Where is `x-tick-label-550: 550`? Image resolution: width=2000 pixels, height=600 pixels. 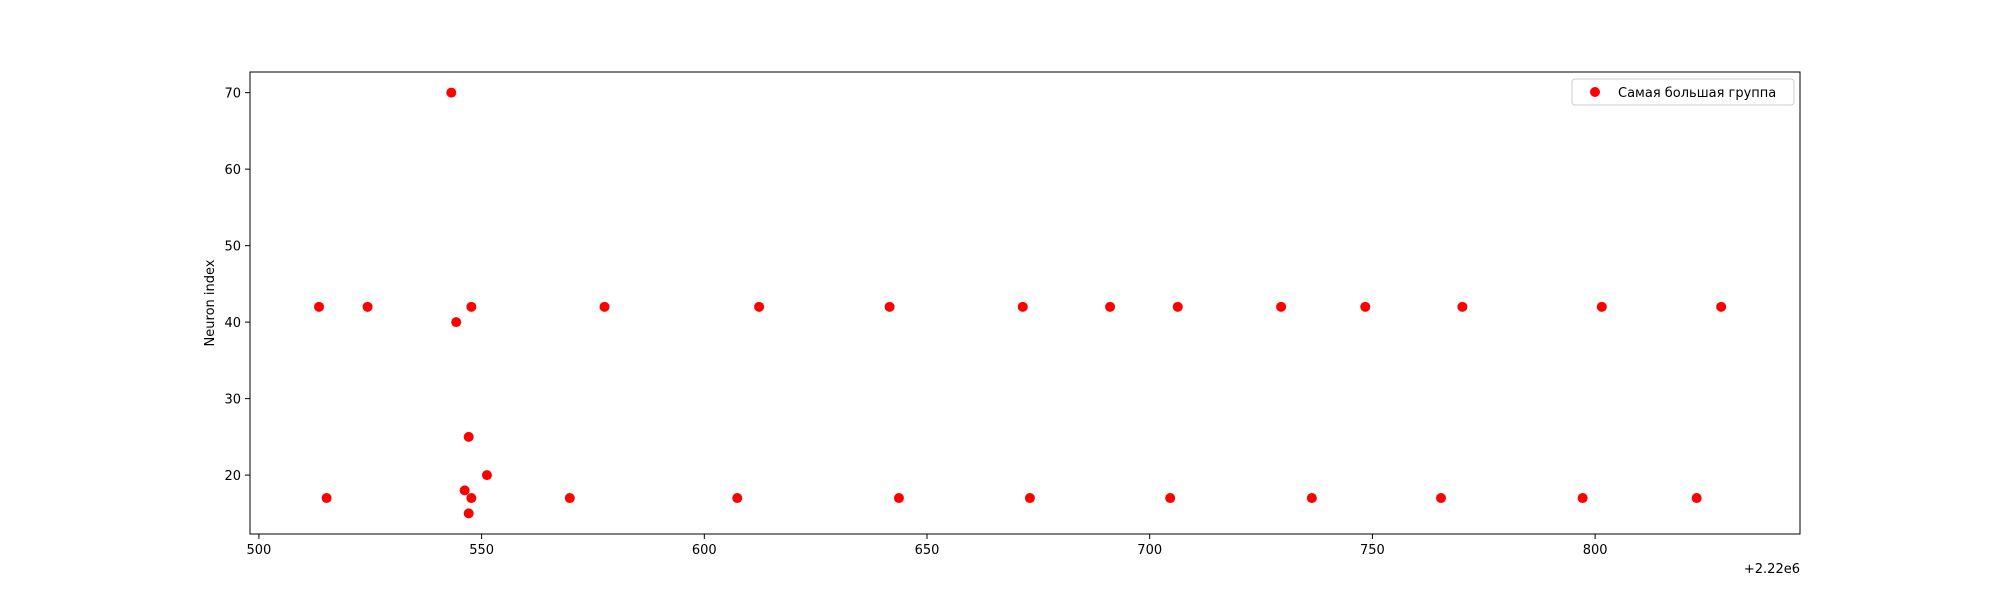
x-tick-label-550: 550 is located at coordinates (481, 550).